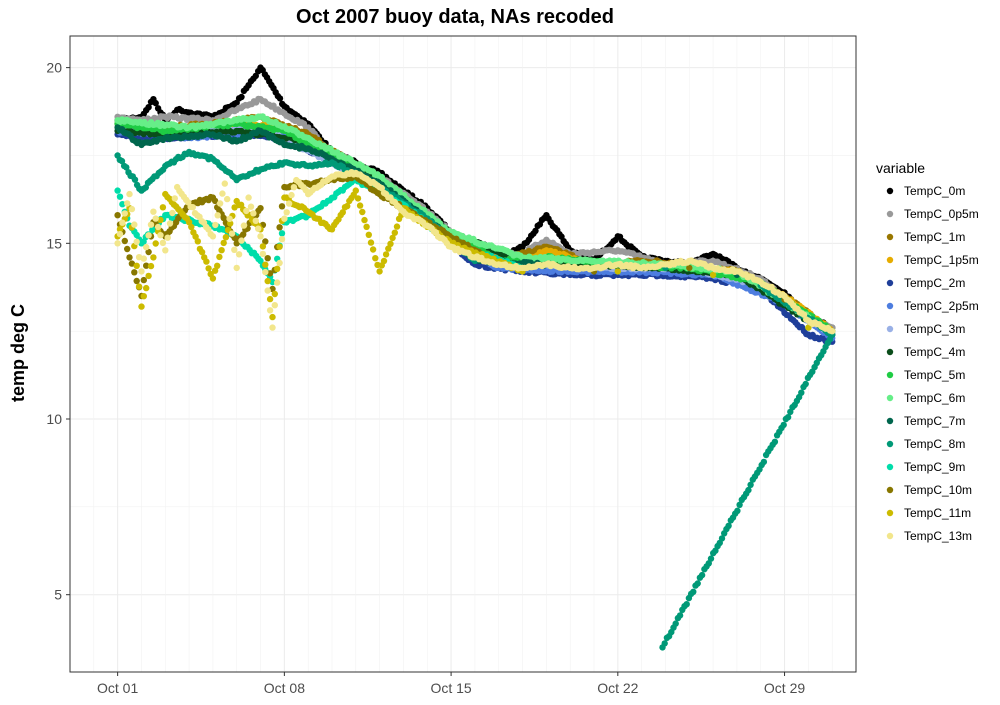  What do you see at coordinates (934, 375) in the screenshot?
I see `legend-label: TempC_5m` at bounding box center [934, 375].